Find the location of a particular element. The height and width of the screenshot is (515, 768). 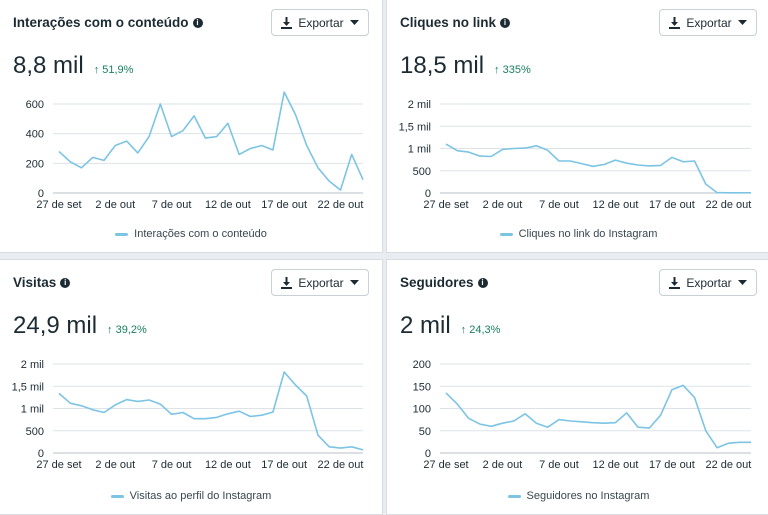

card-title-text: Interações com o conteúdo is located at coordinates (101, 22).